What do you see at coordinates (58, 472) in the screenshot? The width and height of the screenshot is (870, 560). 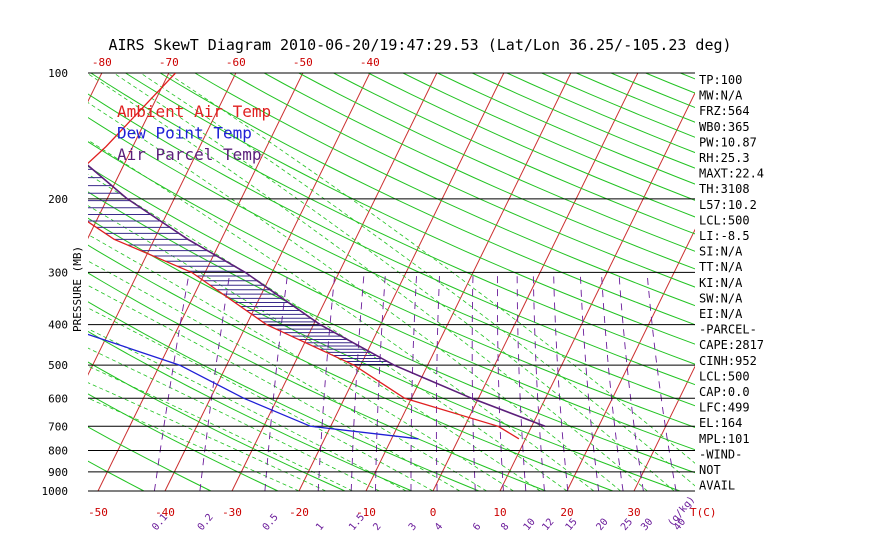 I see `pressure-tick-label: 900` at bounding box center [58, 472].